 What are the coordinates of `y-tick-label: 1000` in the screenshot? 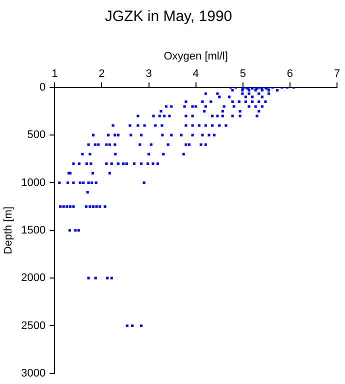 It's located at (33, 182).